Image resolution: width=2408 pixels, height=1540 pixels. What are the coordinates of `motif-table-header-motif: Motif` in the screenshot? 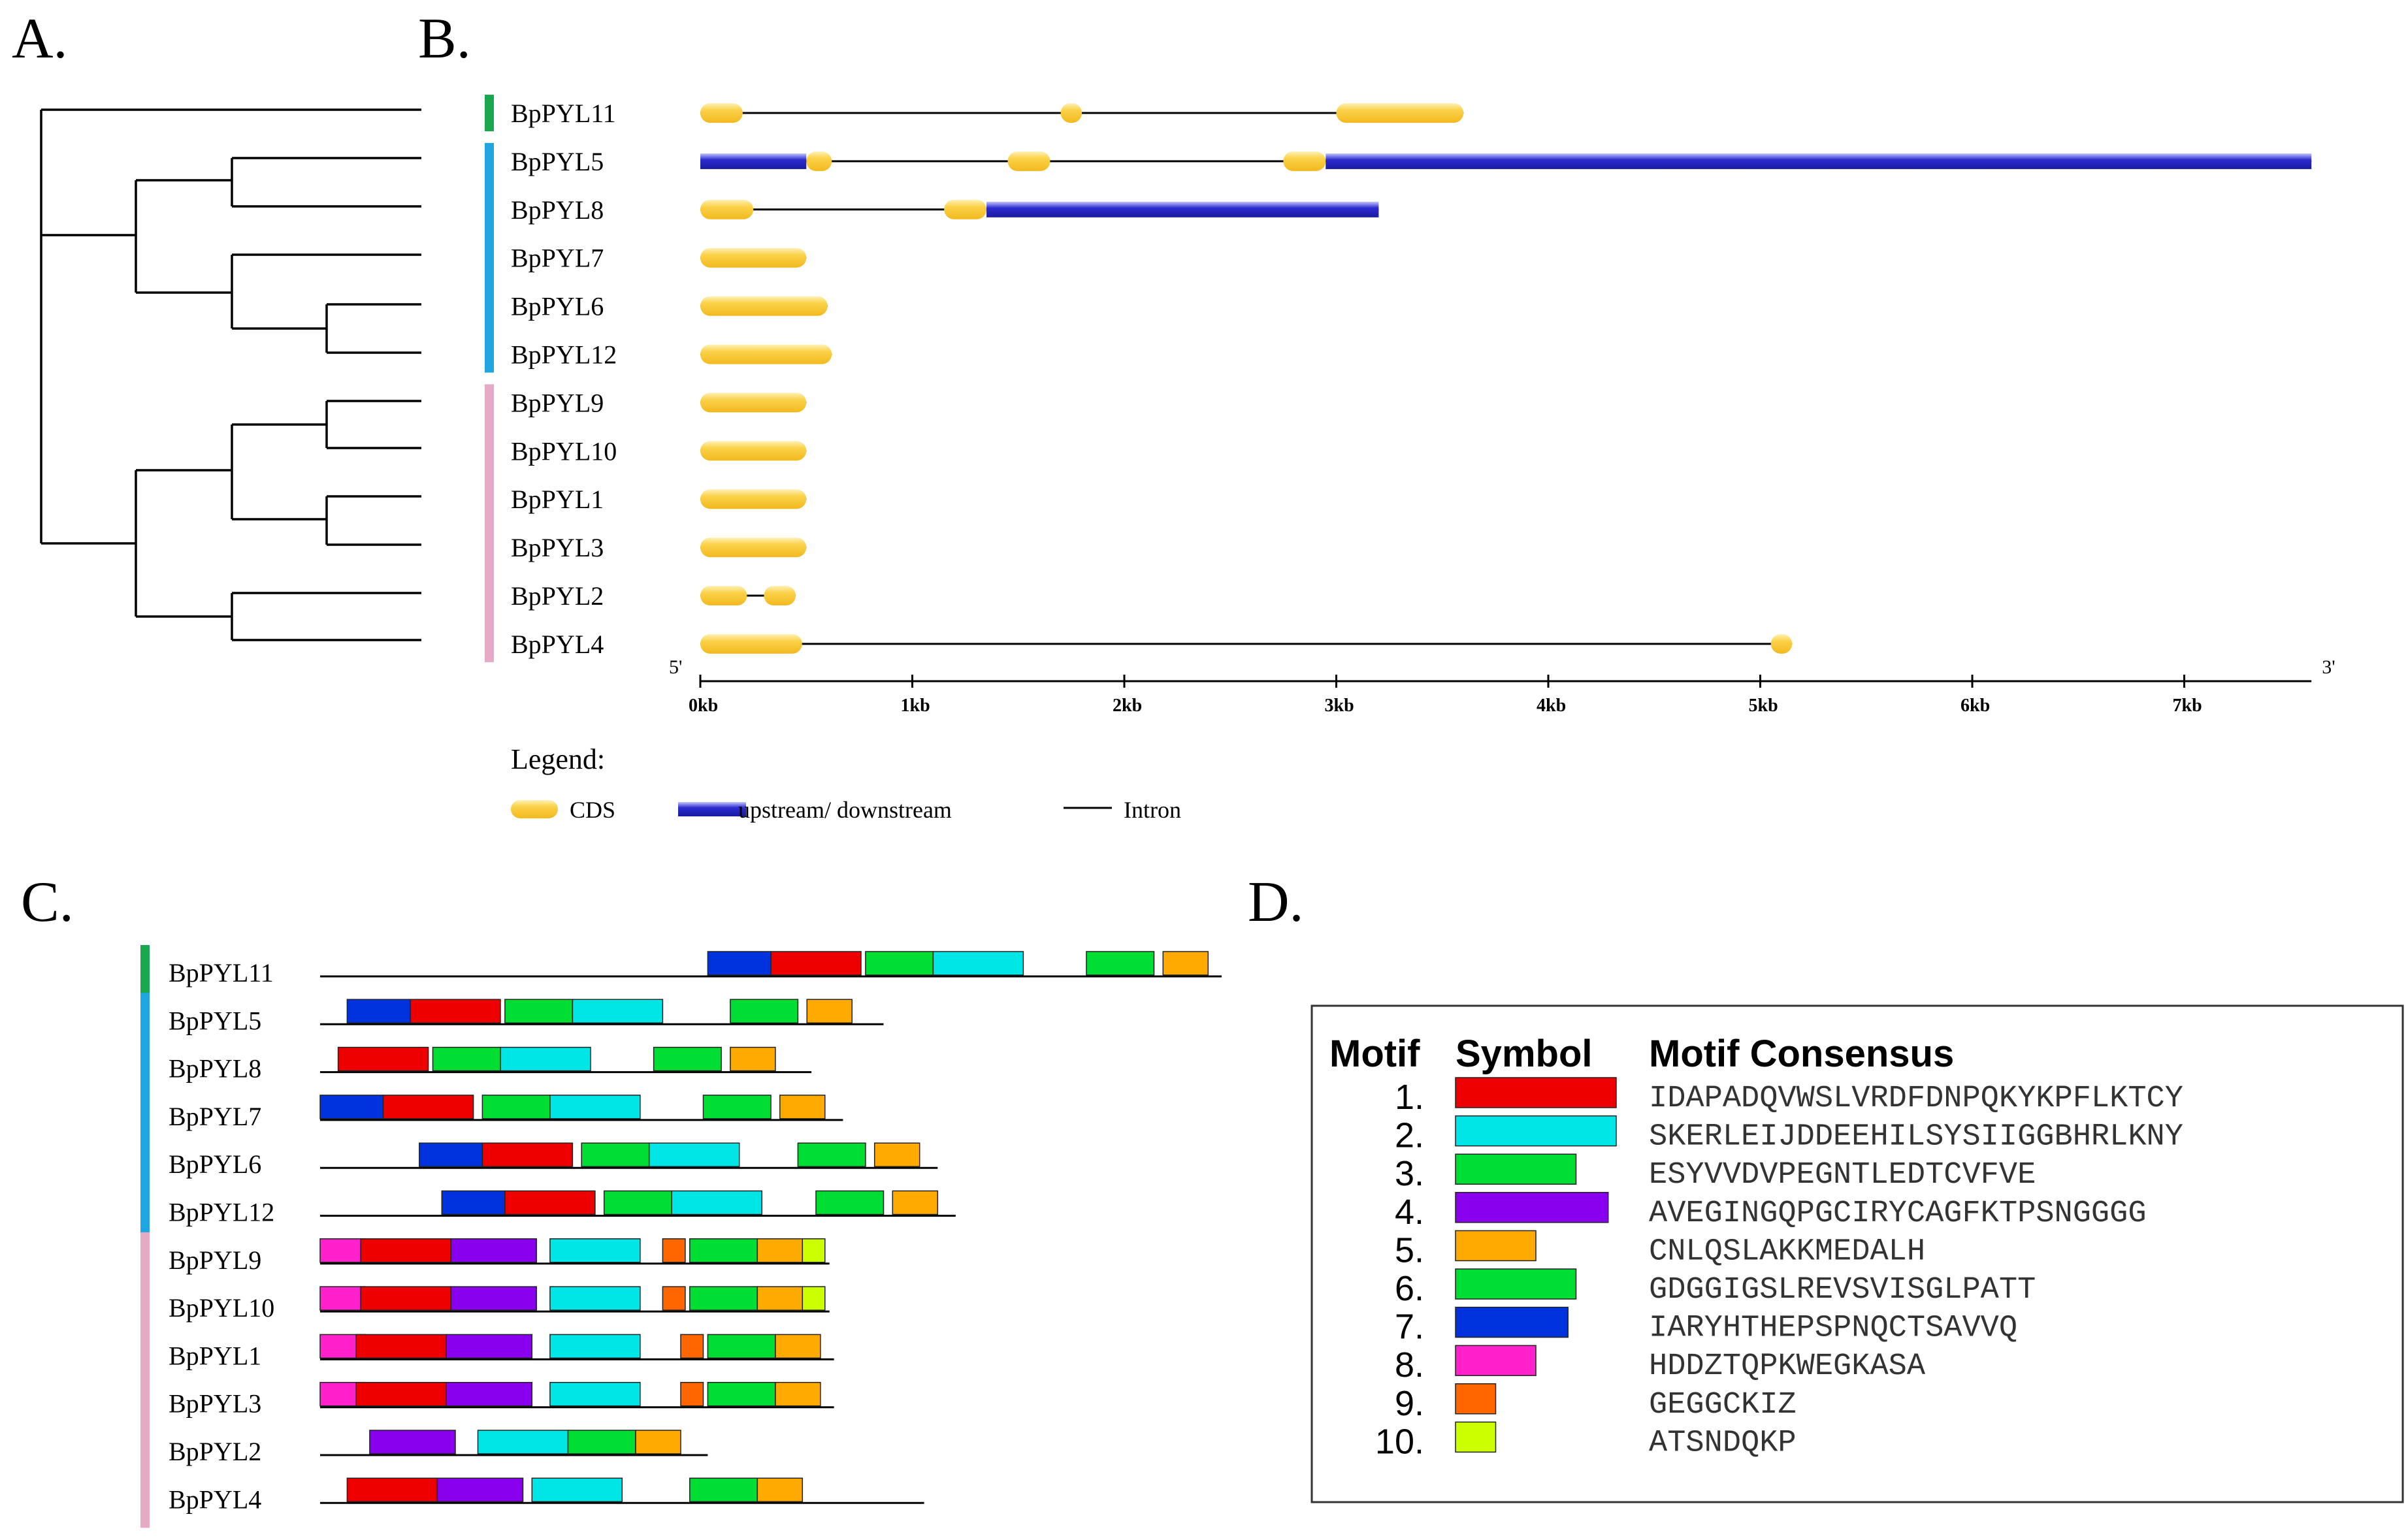 It's located at (1374, 1054).